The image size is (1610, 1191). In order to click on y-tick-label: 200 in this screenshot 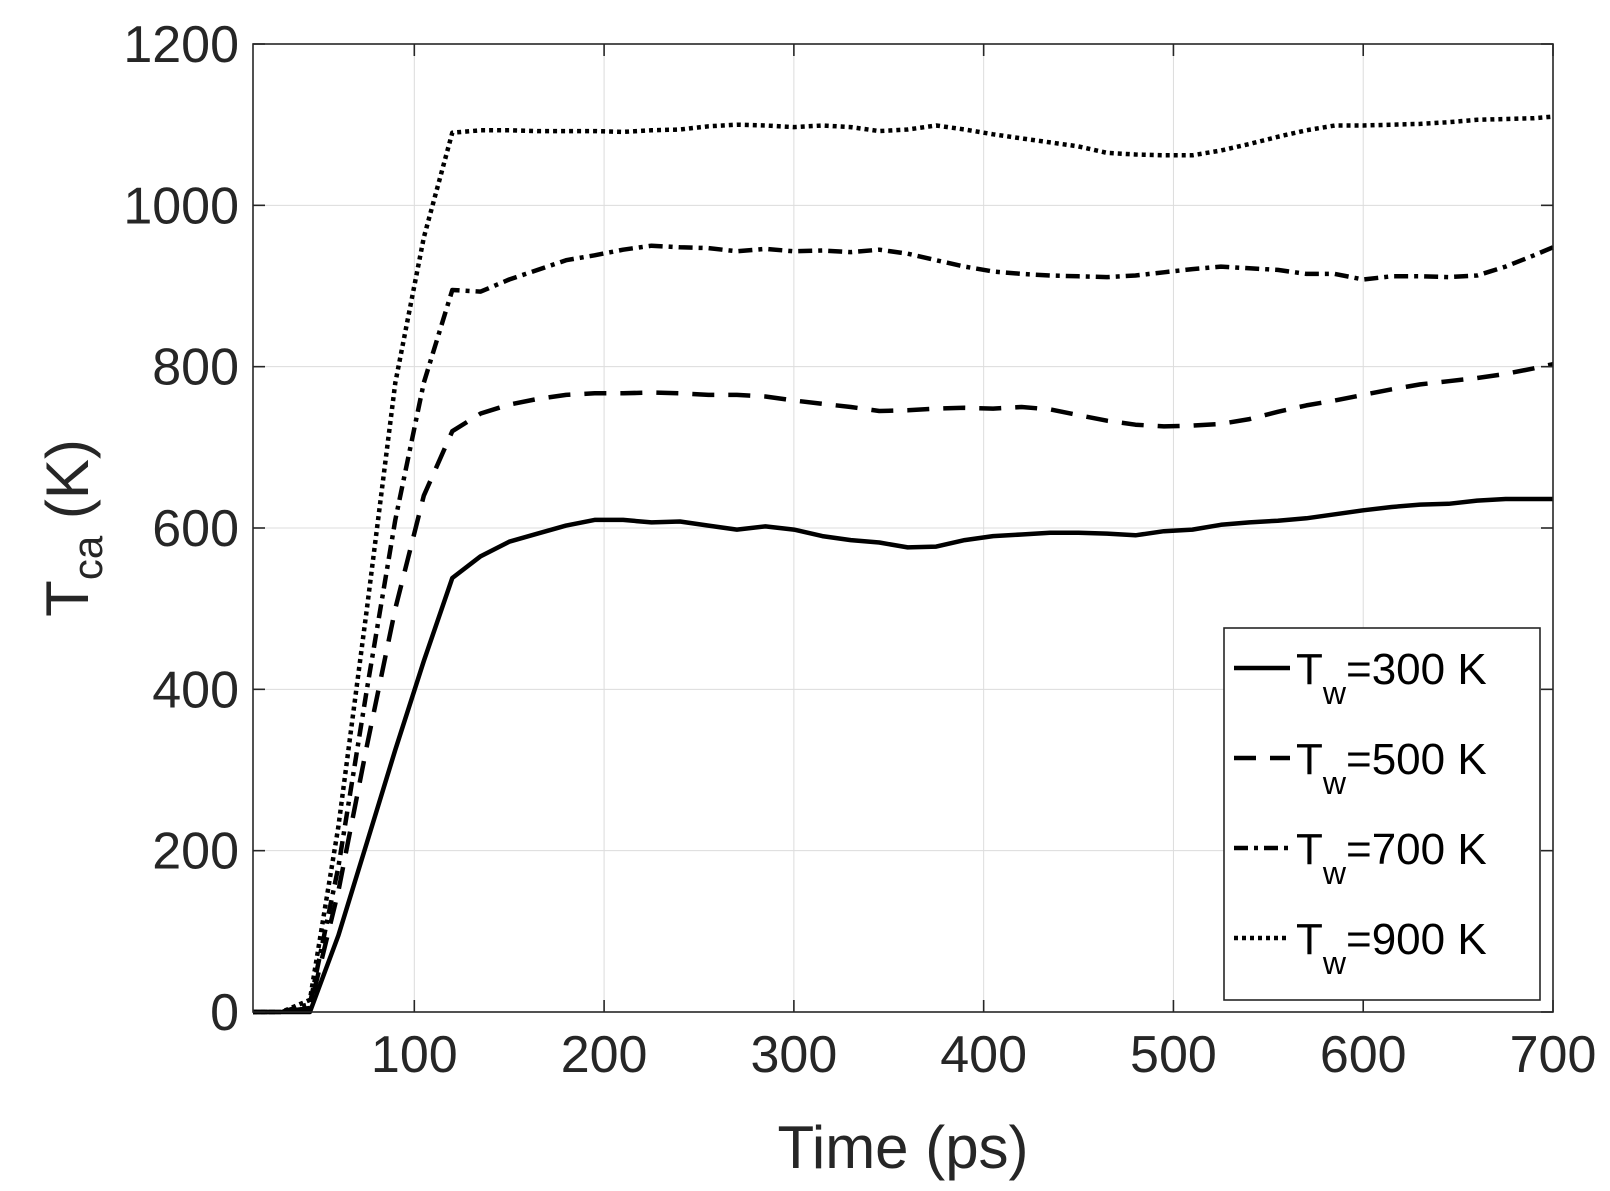, I will do `click(195, 852)`.